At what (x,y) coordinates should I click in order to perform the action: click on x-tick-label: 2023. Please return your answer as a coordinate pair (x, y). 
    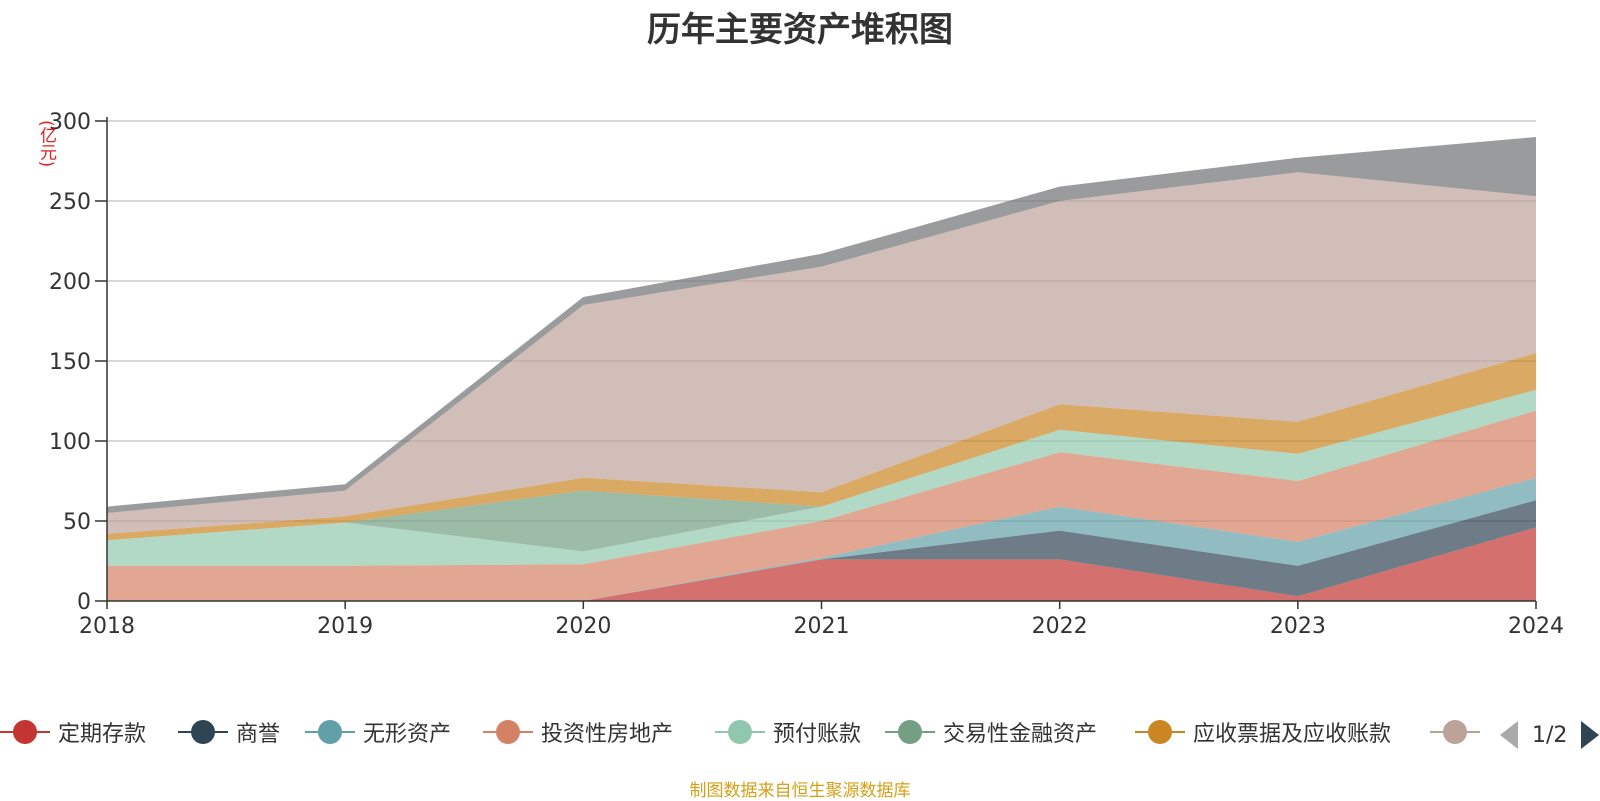
    Looking at the image, I should click on (1298, 626).